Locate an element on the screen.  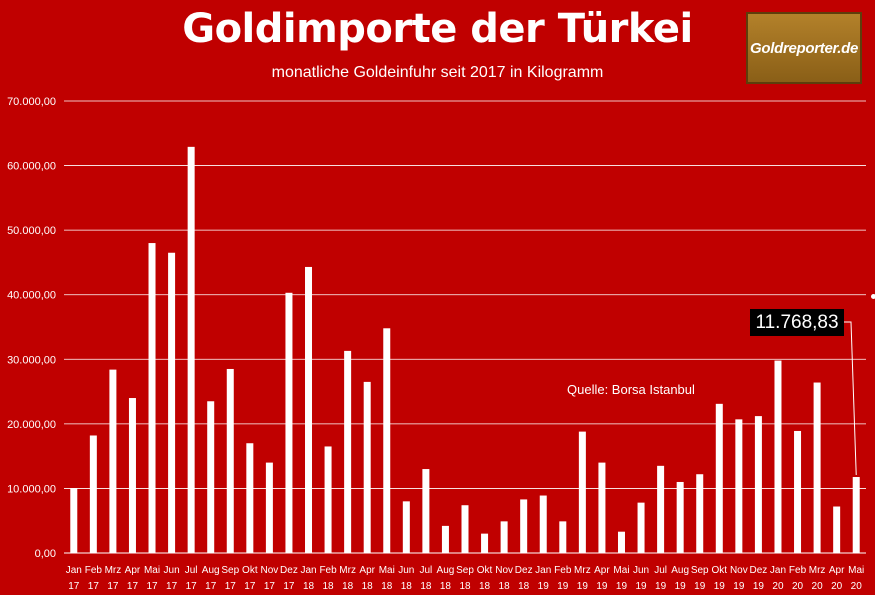
x-tick-label-month: Dez is located at coordinates (759, 570).